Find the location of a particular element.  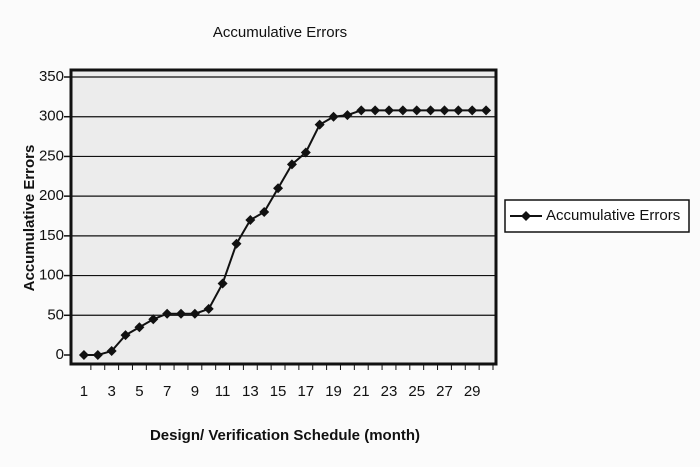

x-tick-label: 23 is located at coordinates (389, 391).